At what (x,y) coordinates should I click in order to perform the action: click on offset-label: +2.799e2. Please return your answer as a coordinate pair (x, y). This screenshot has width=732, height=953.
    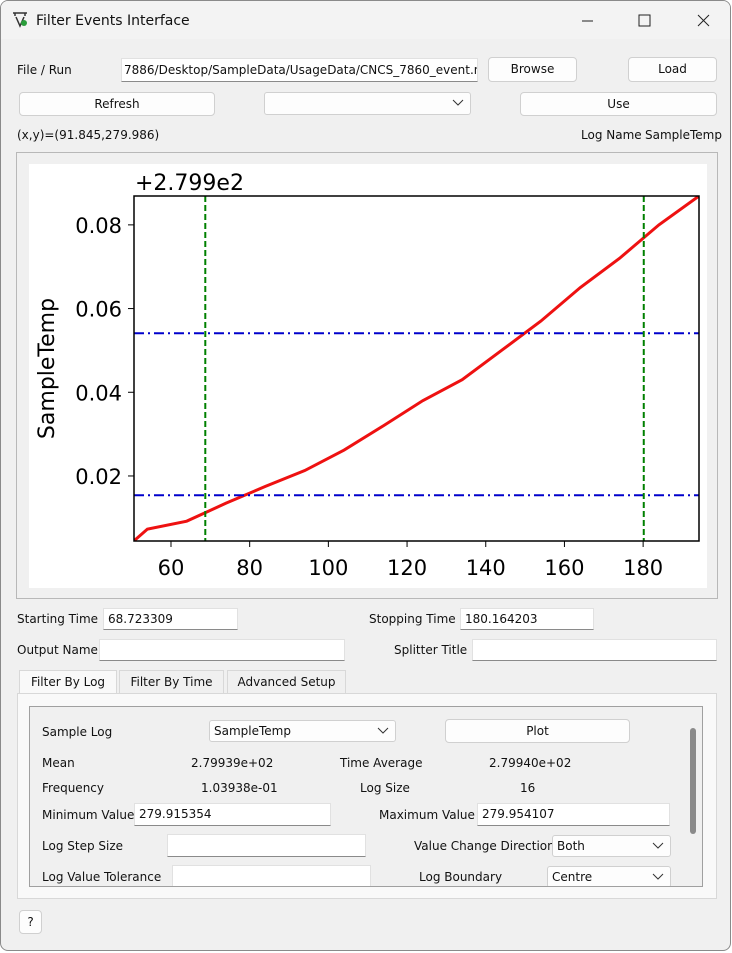
    Looking at the image, I should click on (189, 183).